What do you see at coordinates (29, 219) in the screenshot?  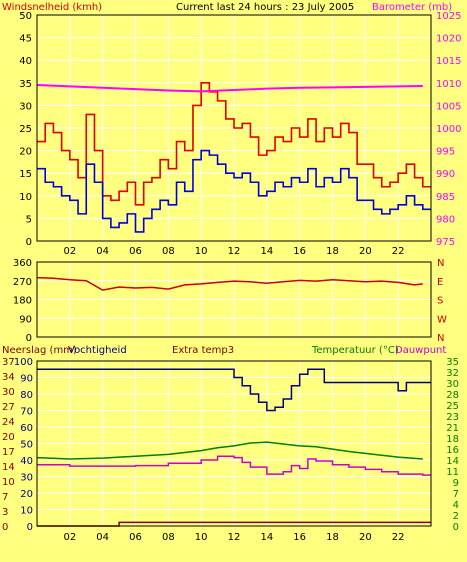 I see `y-tick-left-1: 5` at bounding box center [29, 219].